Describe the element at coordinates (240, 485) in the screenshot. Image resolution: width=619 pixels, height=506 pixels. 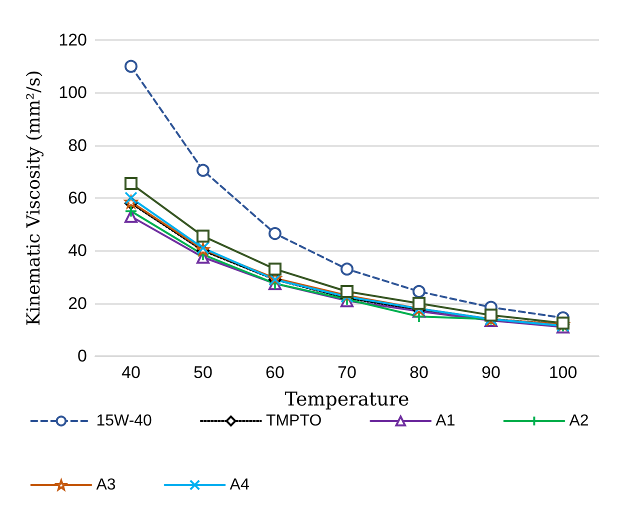
I see `legend-label: A4` at that location.